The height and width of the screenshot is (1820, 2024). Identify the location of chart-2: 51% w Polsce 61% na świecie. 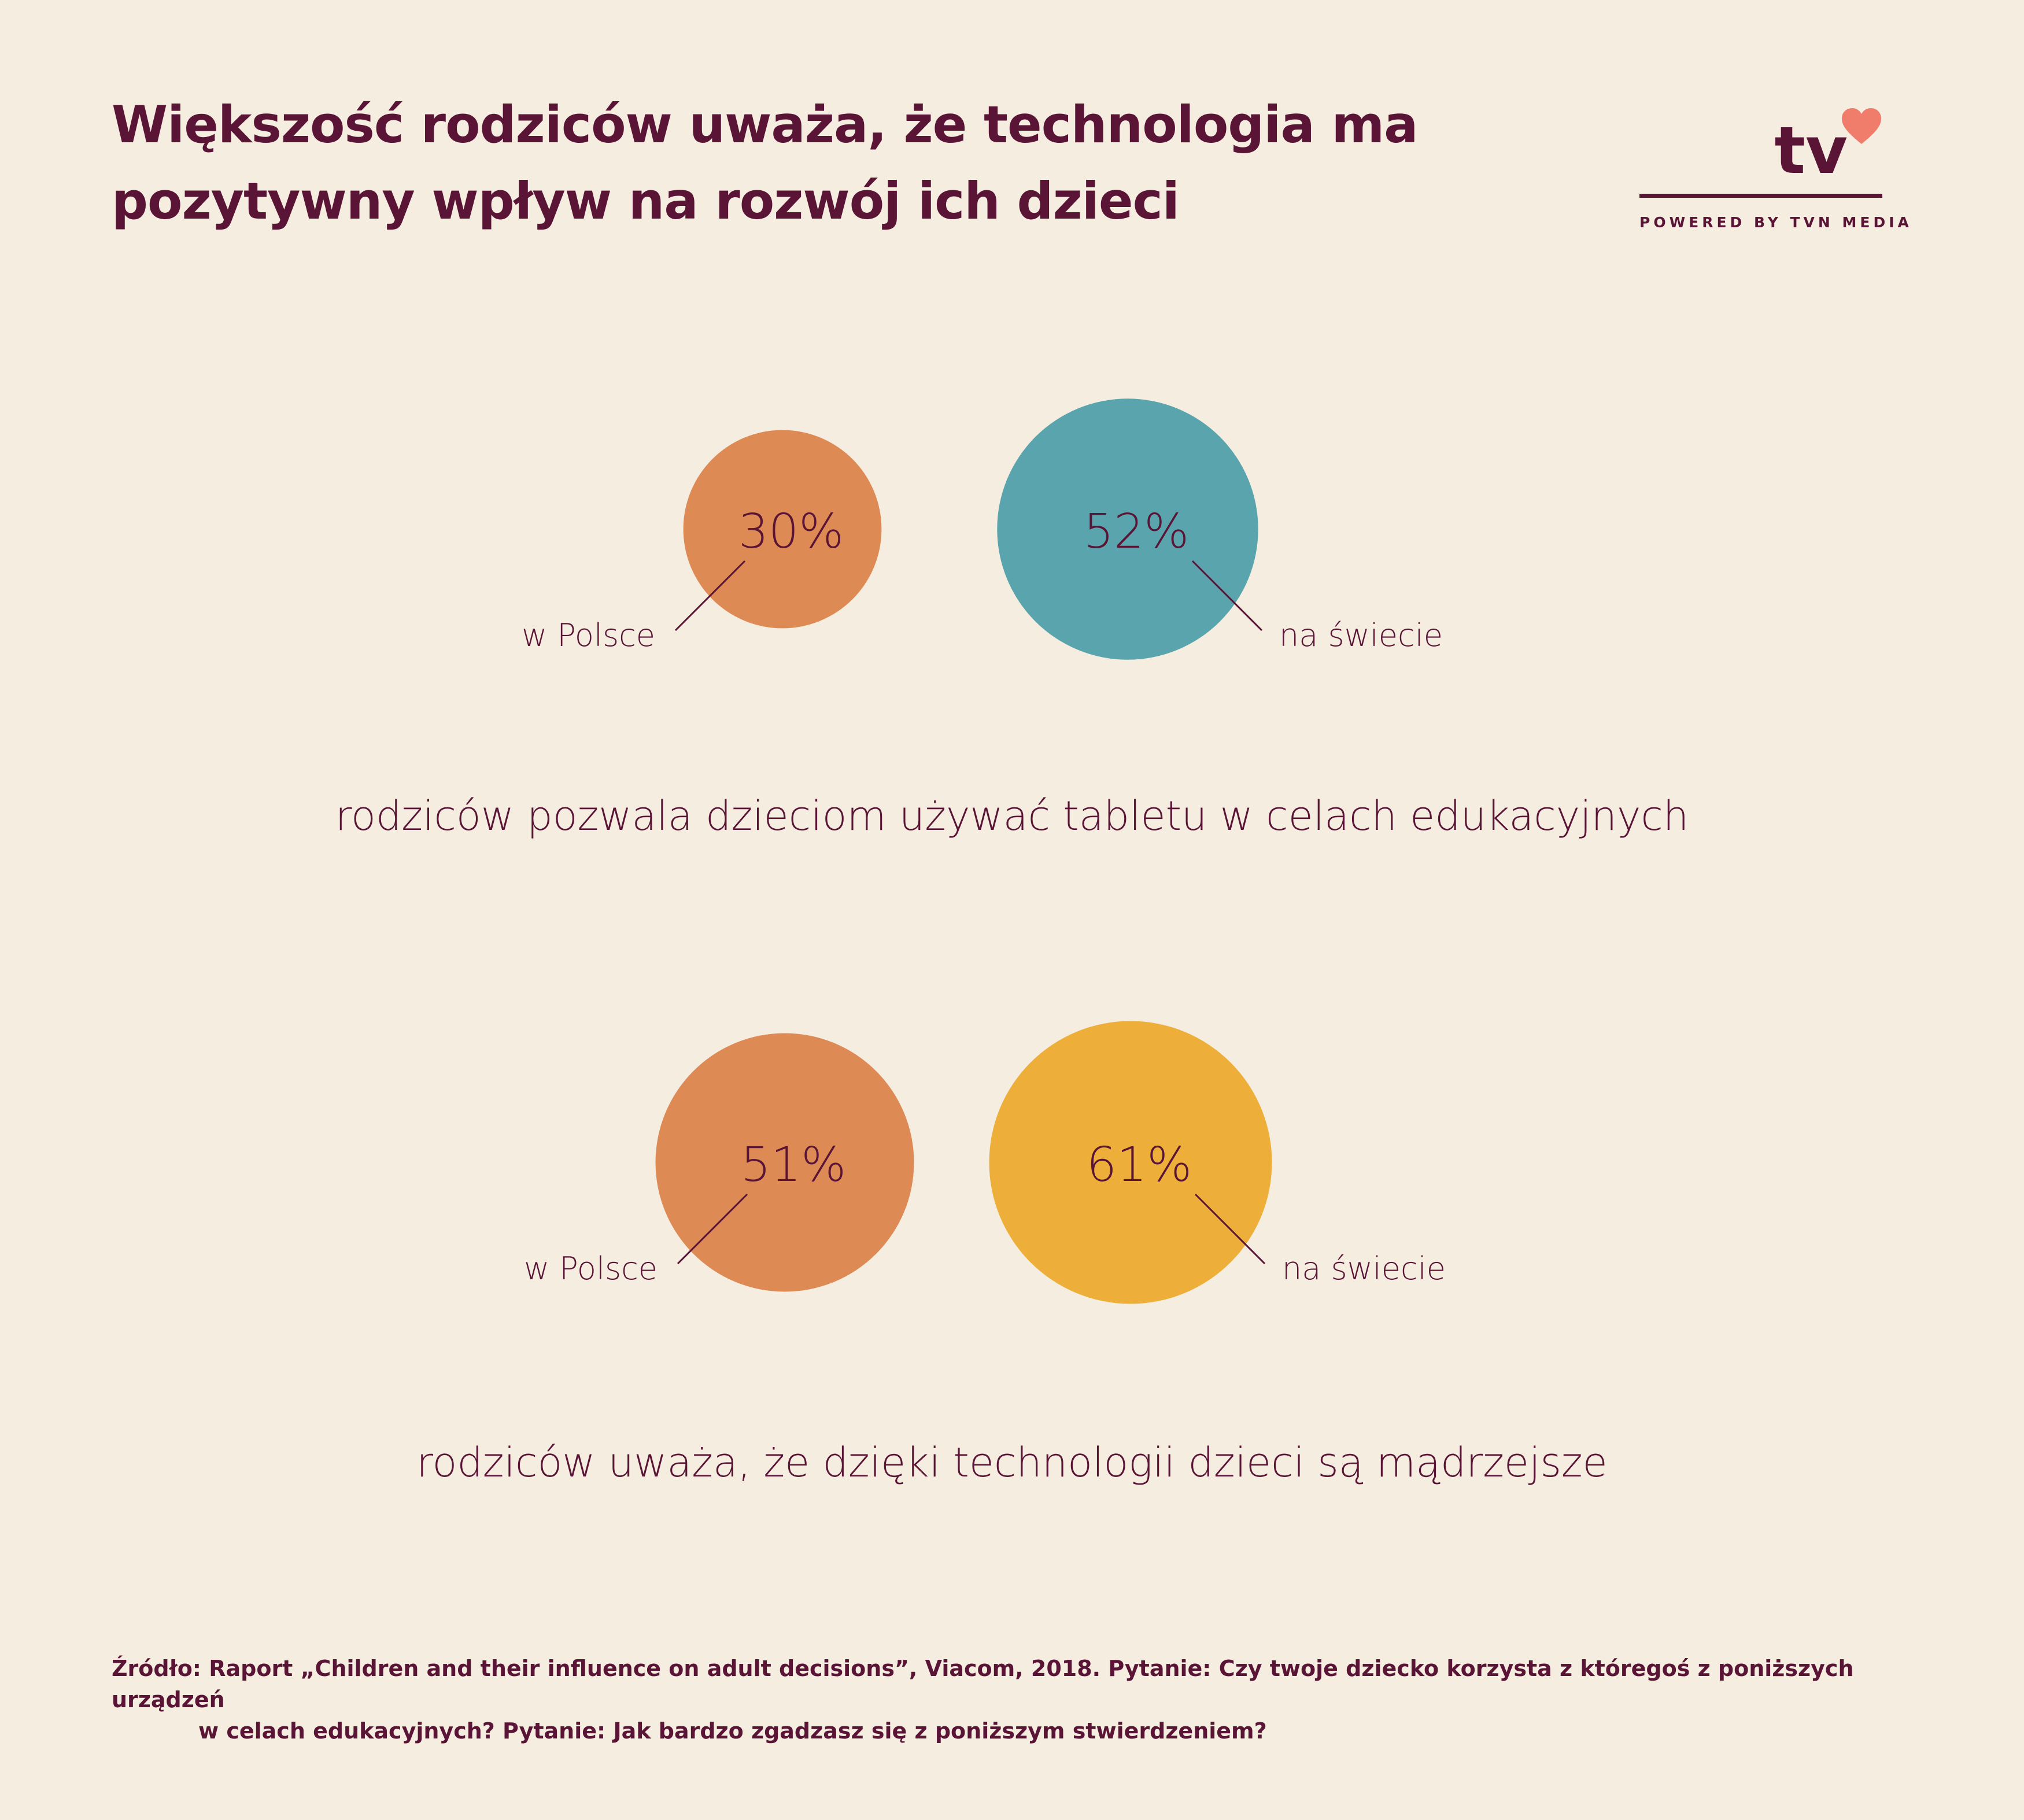
(985, 1162).